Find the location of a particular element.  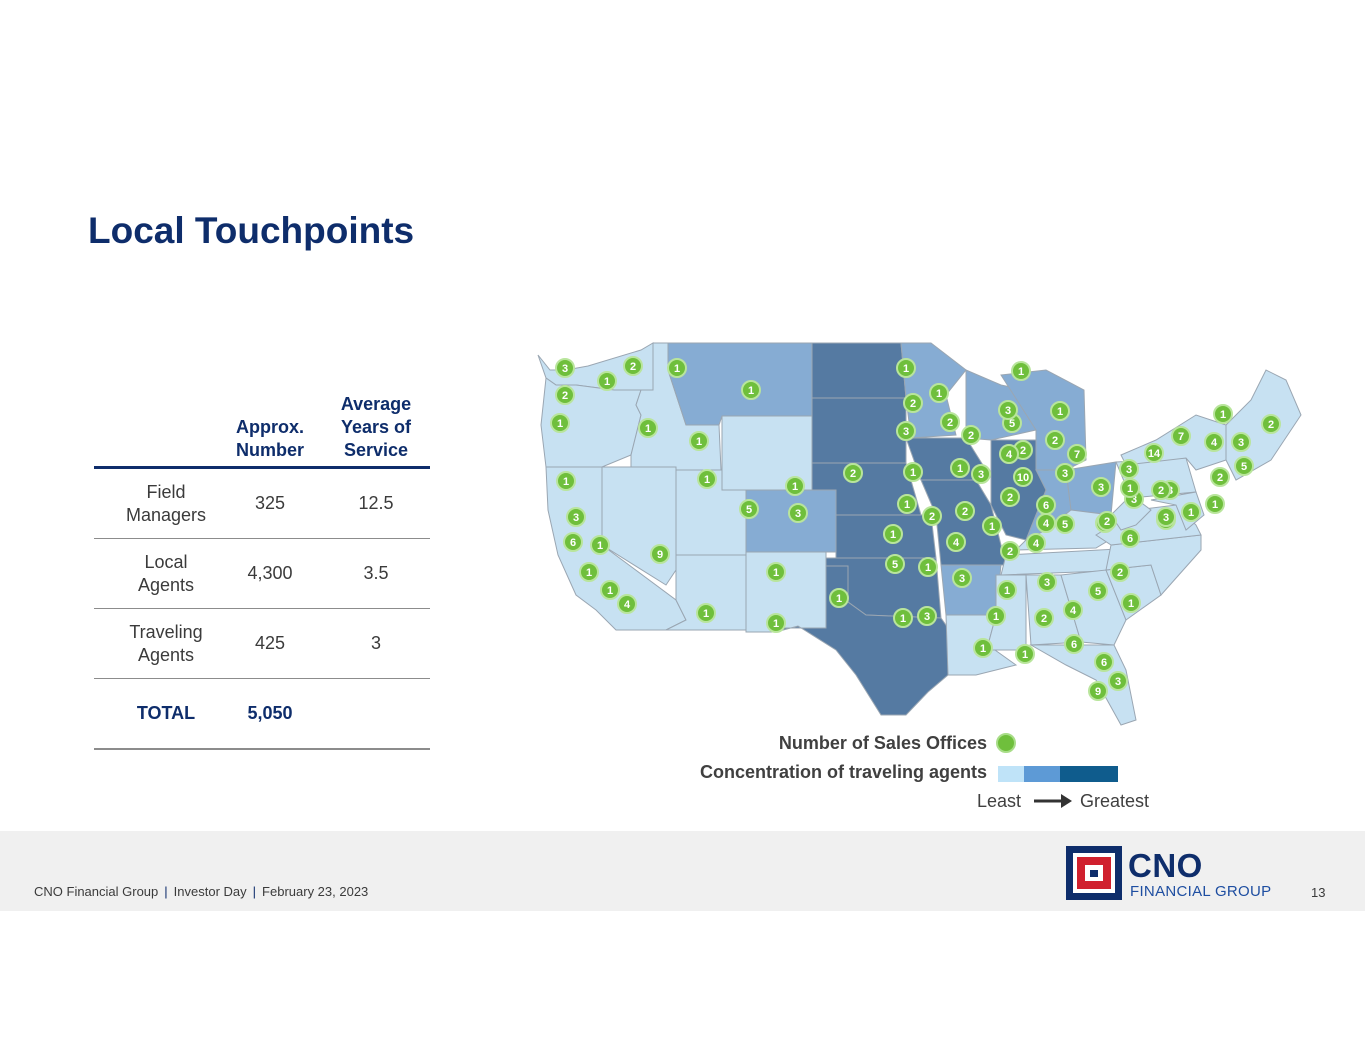

office-count: 14 is located at coordinates (1154, 454).